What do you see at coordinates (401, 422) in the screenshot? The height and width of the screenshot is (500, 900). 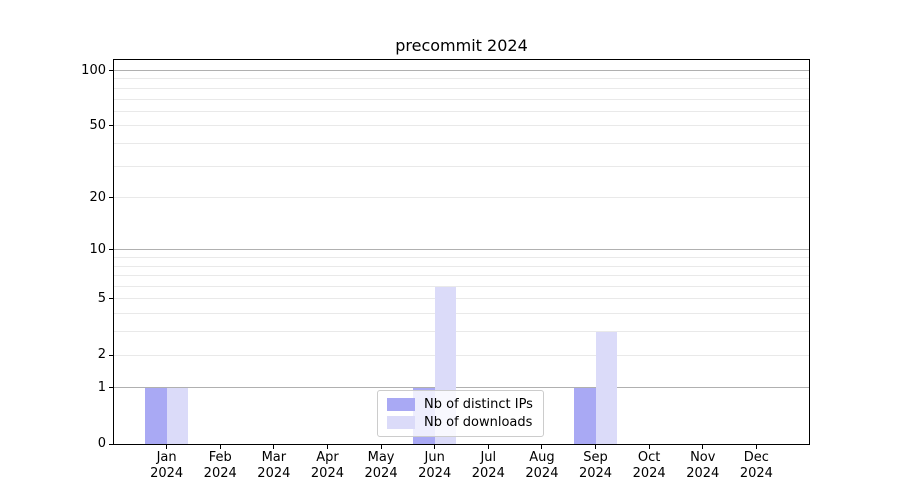 I see `legend-swatch-downloads` at bounding box center [401, 422].